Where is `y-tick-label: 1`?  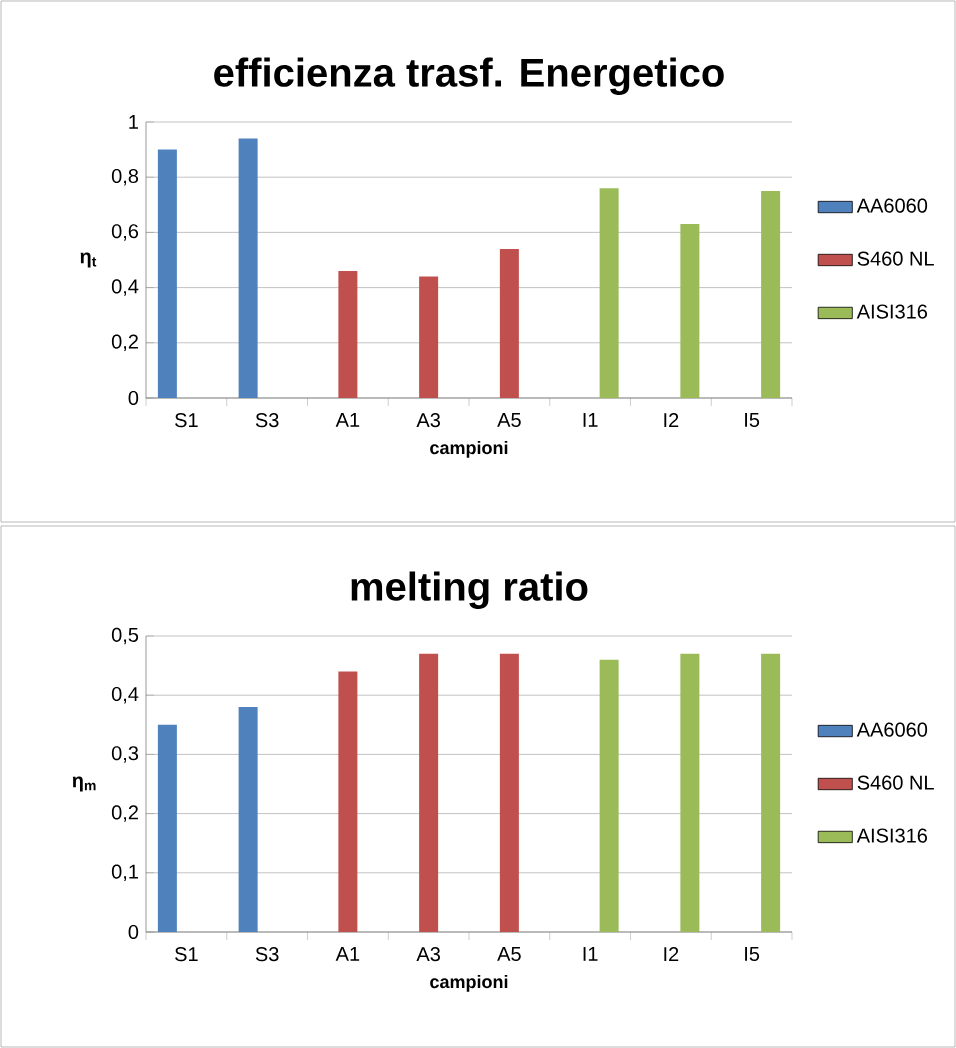
y-tick-label: 1 is located at coordinates (133, 122).